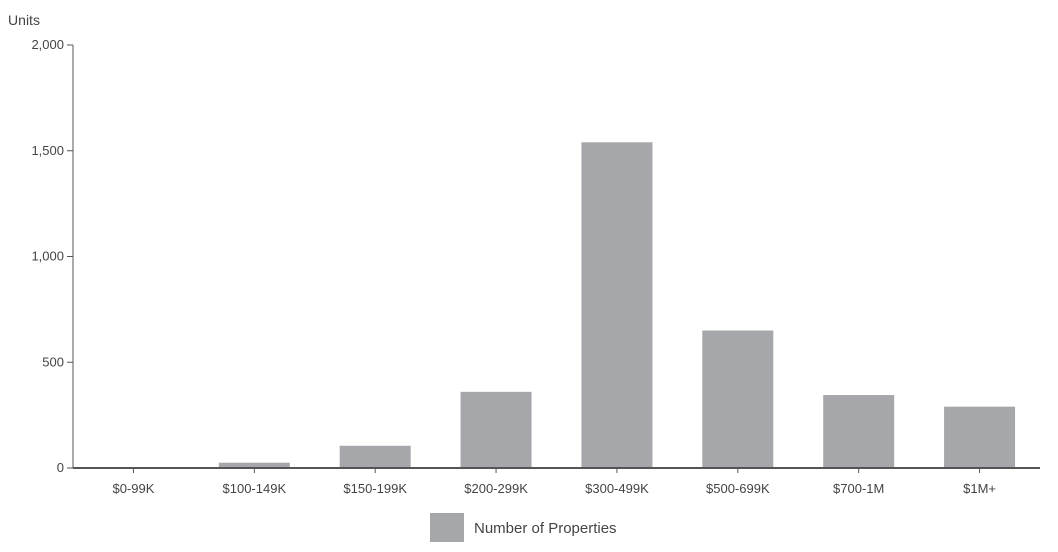  What do you see at coordinates (255, 488) in the screenshot?
I see `x-tick-label: $100-149K` at bounding box center [255, 488].